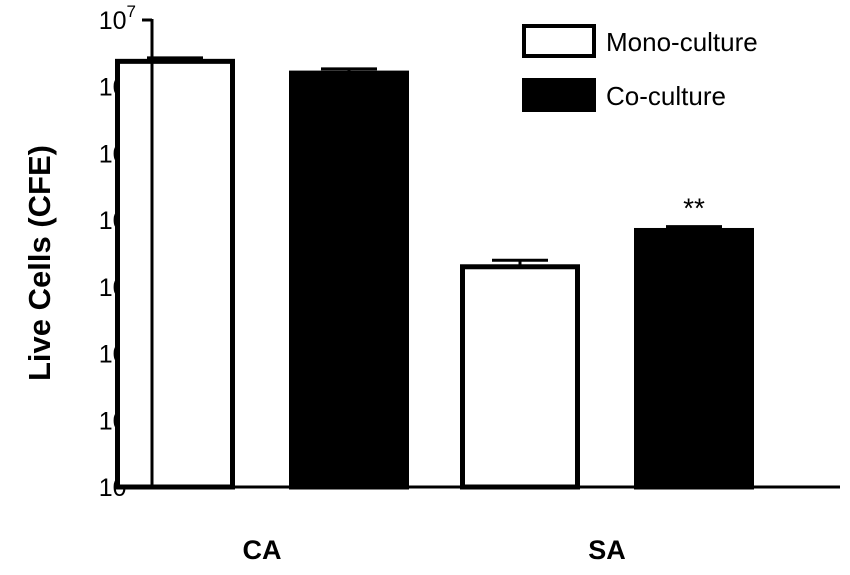  I want to click on y-tick-base: 10, so click(113, 21).